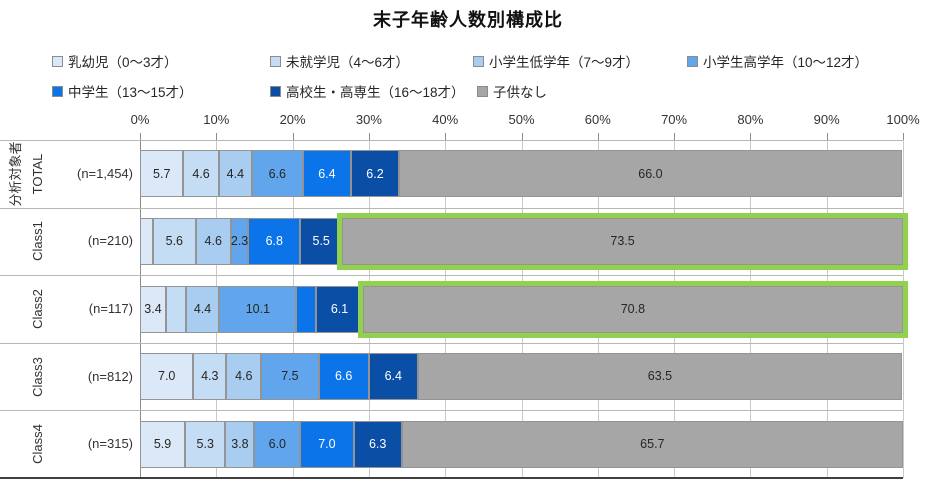 The image size is (936, 492). What do you see at coordinates (70, 309) in the screenshot?
I see `category-row-labels-class2: Class2 (n=117)` at bounding box center [70, 309].